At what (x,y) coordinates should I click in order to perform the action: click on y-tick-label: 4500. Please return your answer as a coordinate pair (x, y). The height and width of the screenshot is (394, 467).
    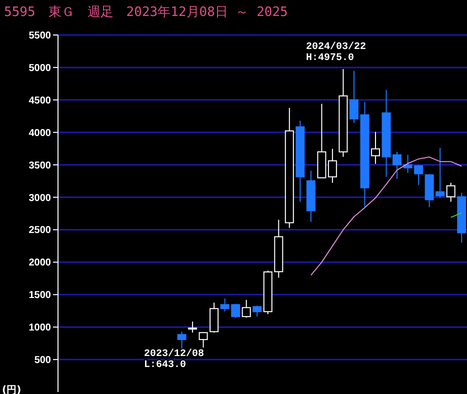
    Looking at the image, I should click on (40, 100).